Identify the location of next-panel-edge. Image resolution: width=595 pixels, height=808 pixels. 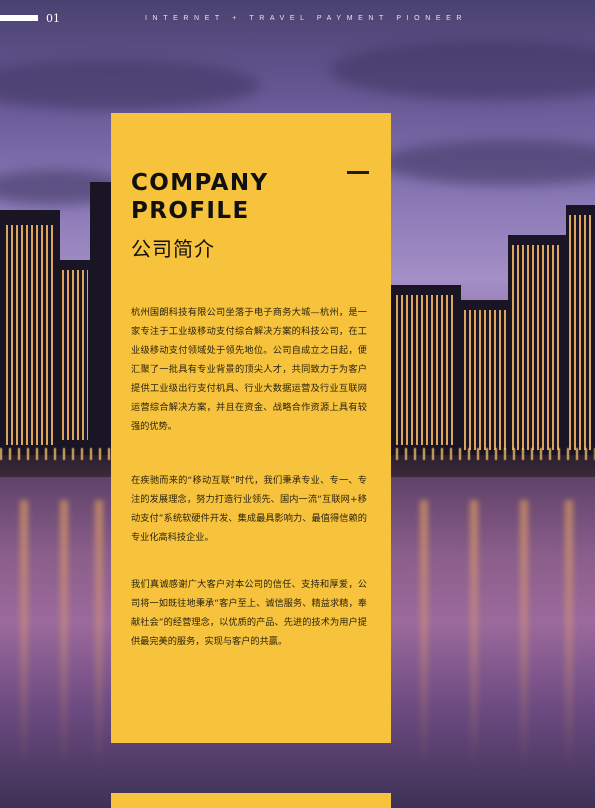
(251, 800).